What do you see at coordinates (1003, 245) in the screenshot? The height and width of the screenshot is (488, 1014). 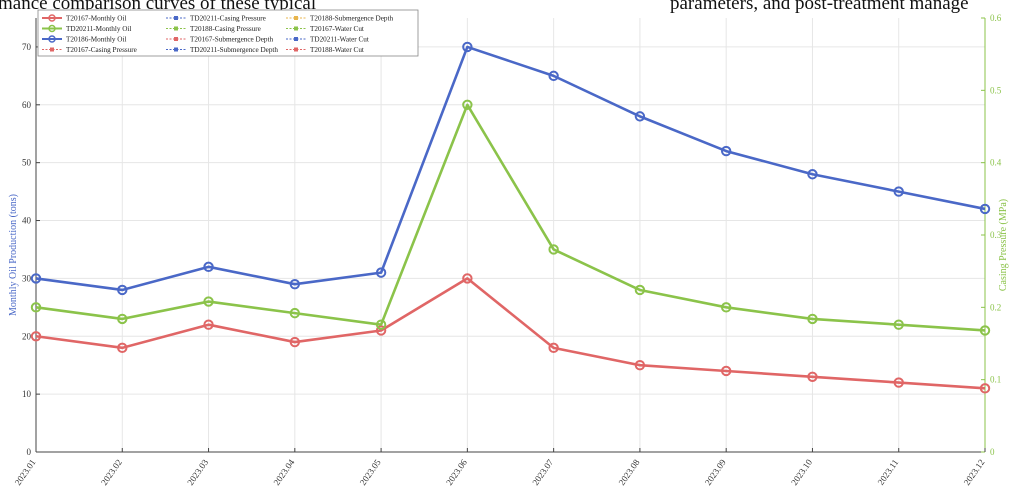 I see `y-axis-label-right: Casing Pressure (MPa)` at bounding box center [1003, 245].